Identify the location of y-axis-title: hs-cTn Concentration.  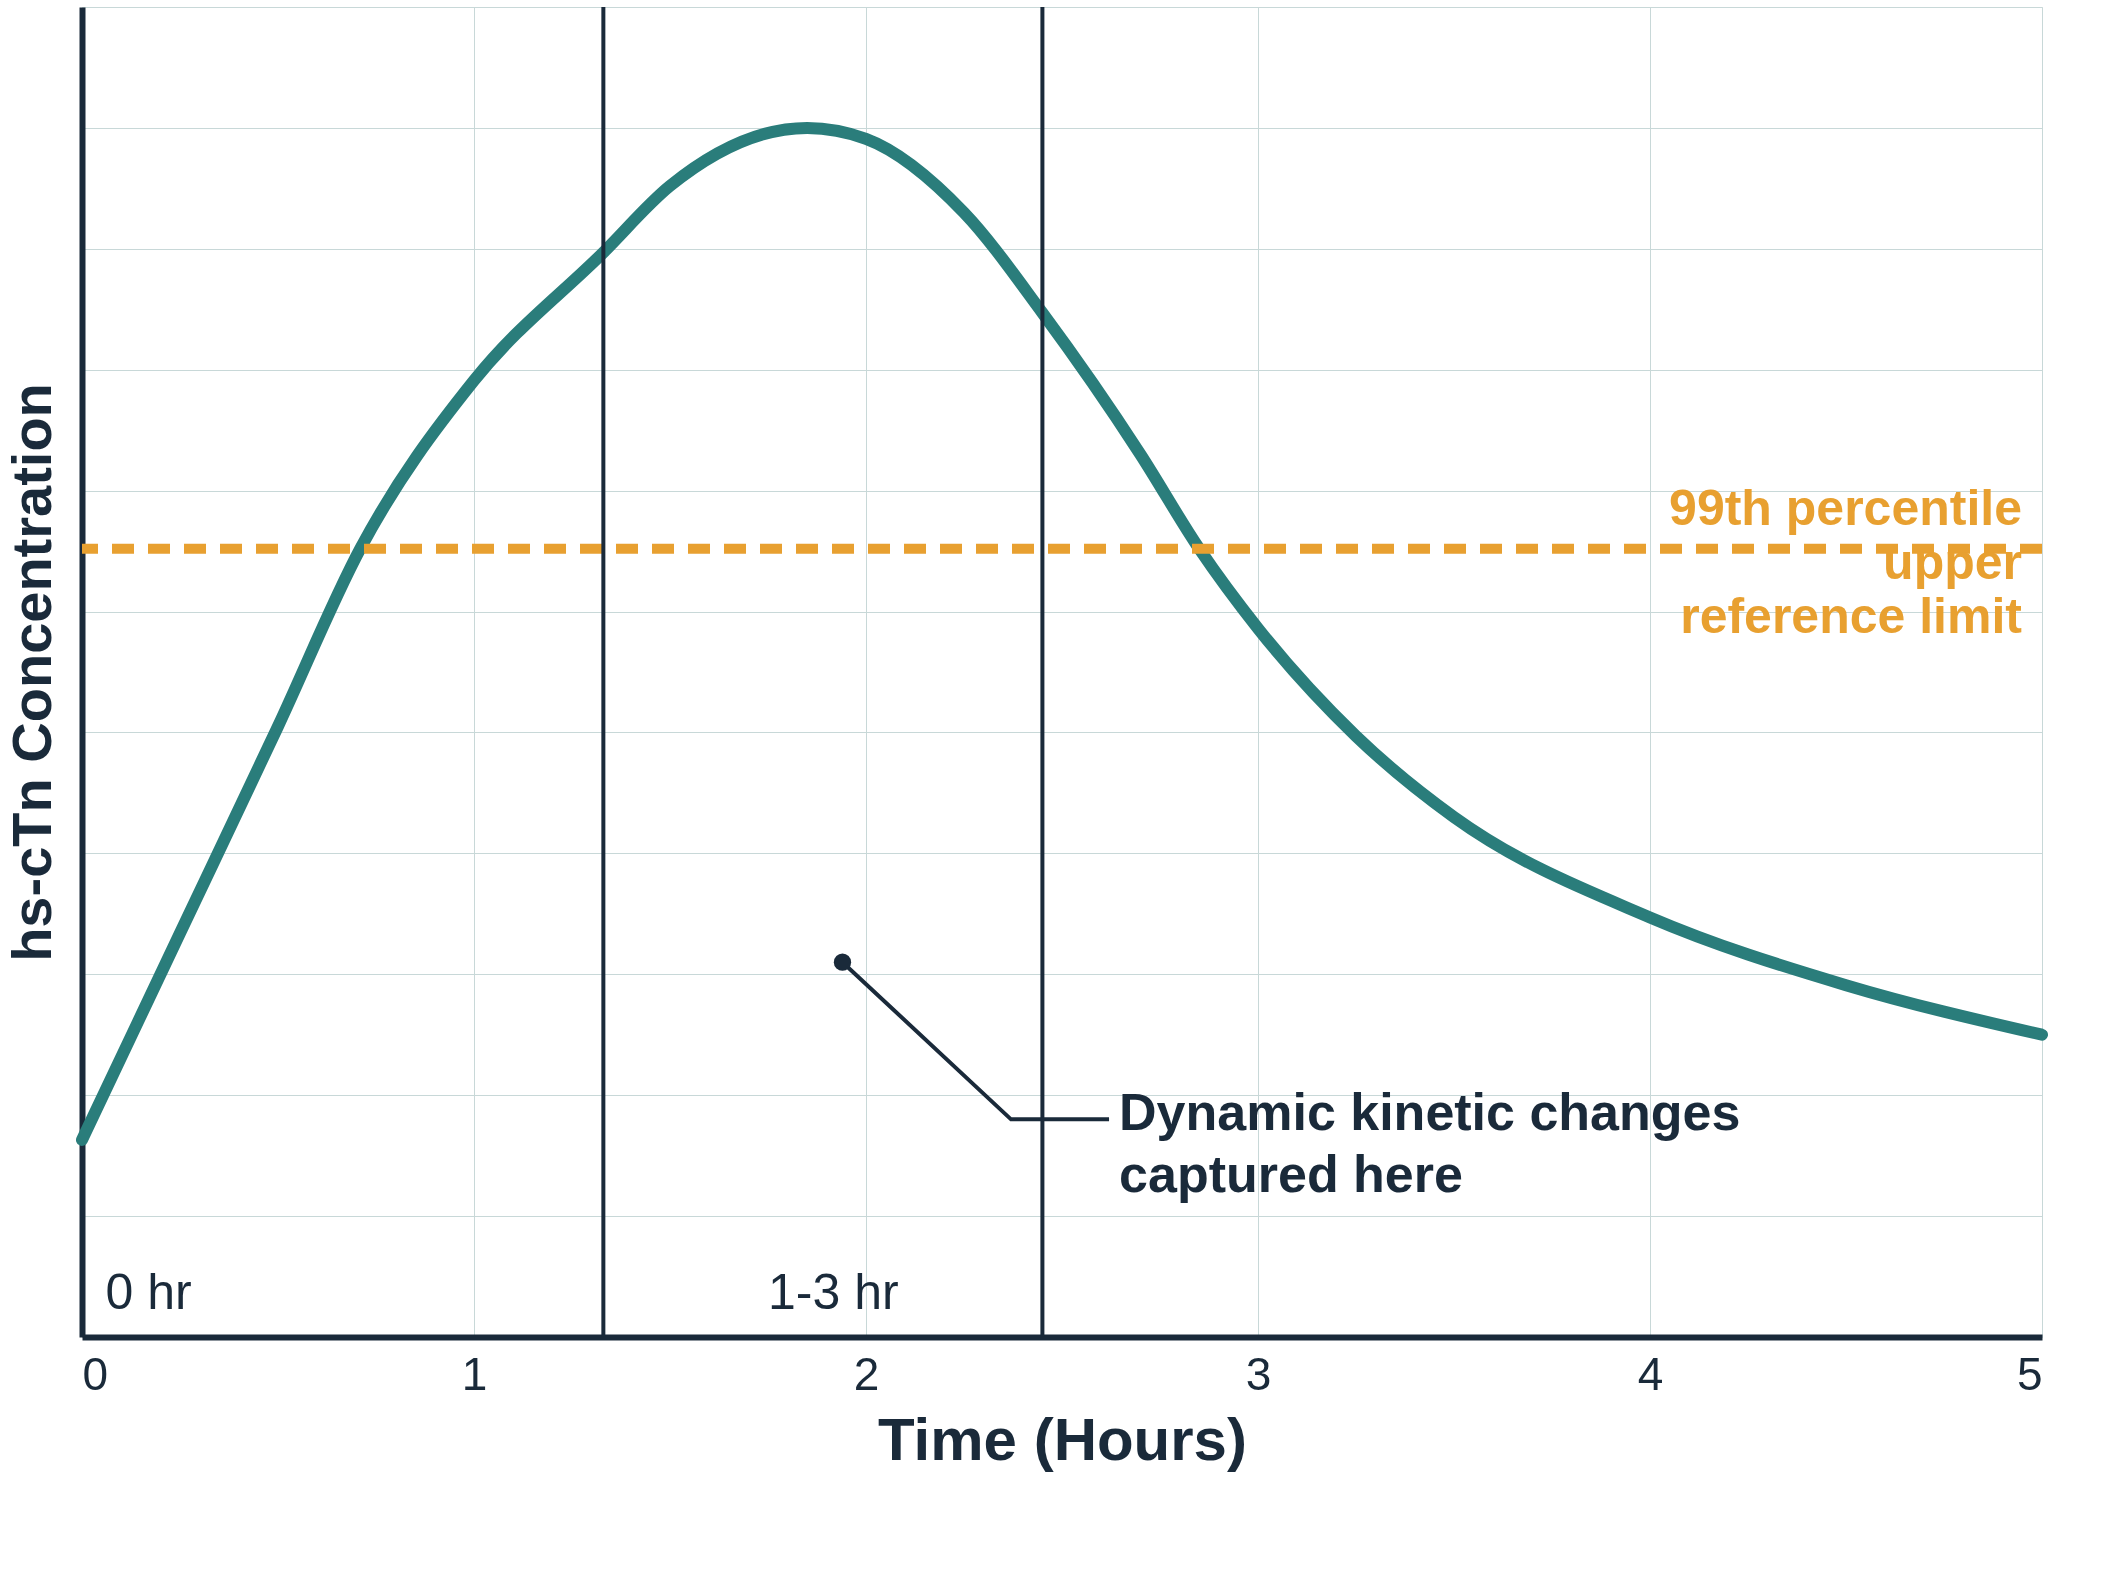
(31, 672).